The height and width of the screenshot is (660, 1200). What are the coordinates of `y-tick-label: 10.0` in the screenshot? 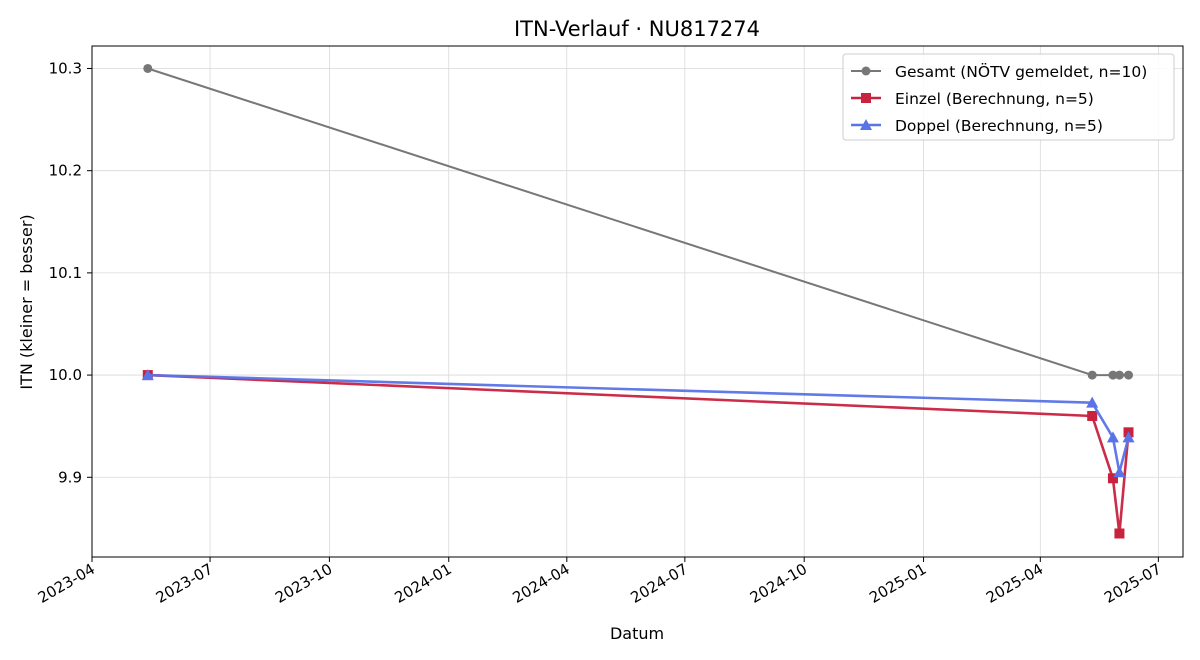 It's located at (65, 375).